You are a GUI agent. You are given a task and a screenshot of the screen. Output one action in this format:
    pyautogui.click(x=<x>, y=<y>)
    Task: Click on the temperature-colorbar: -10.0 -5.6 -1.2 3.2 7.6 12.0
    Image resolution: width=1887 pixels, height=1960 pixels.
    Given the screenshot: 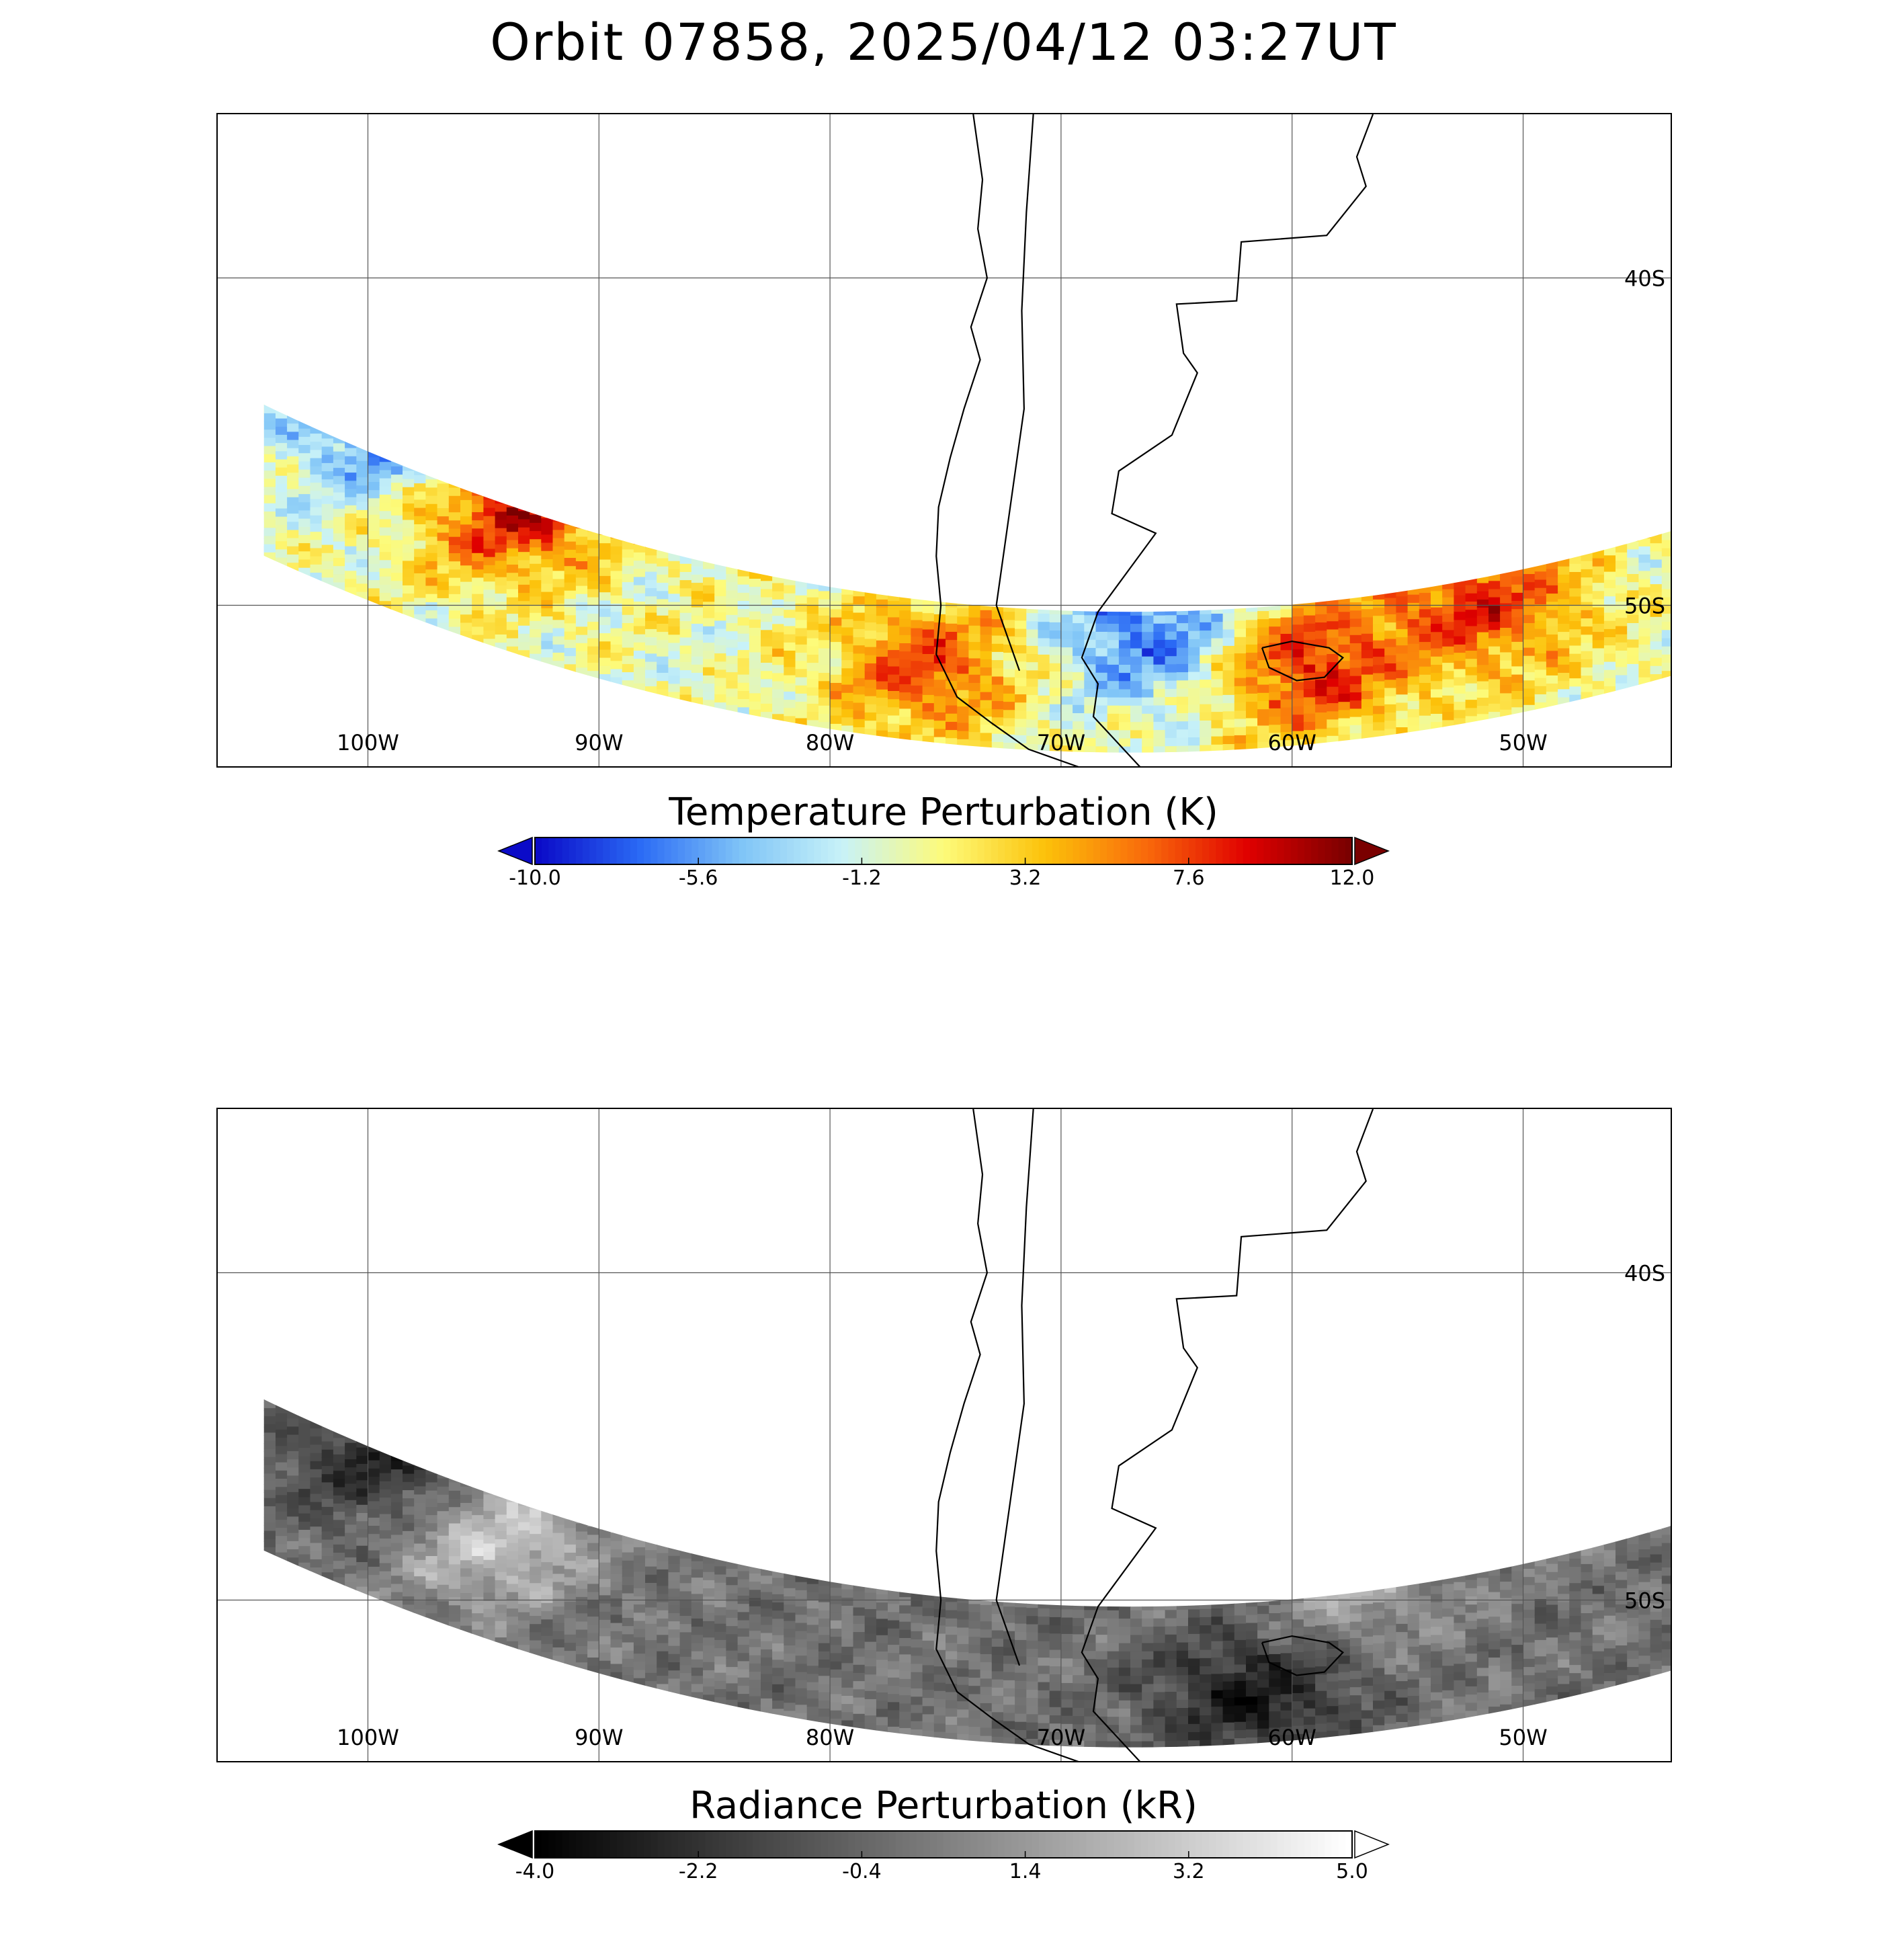 What is the action you would take?
    pyautogui.click(x=944, y=861)
    